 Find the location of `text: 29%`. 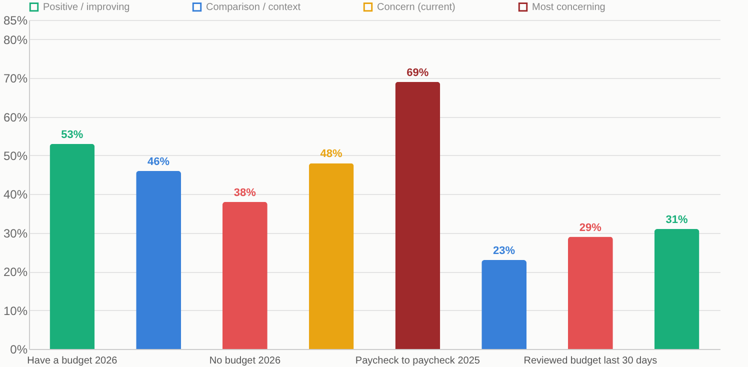

text: 29% is located at coordinates (590, 228).